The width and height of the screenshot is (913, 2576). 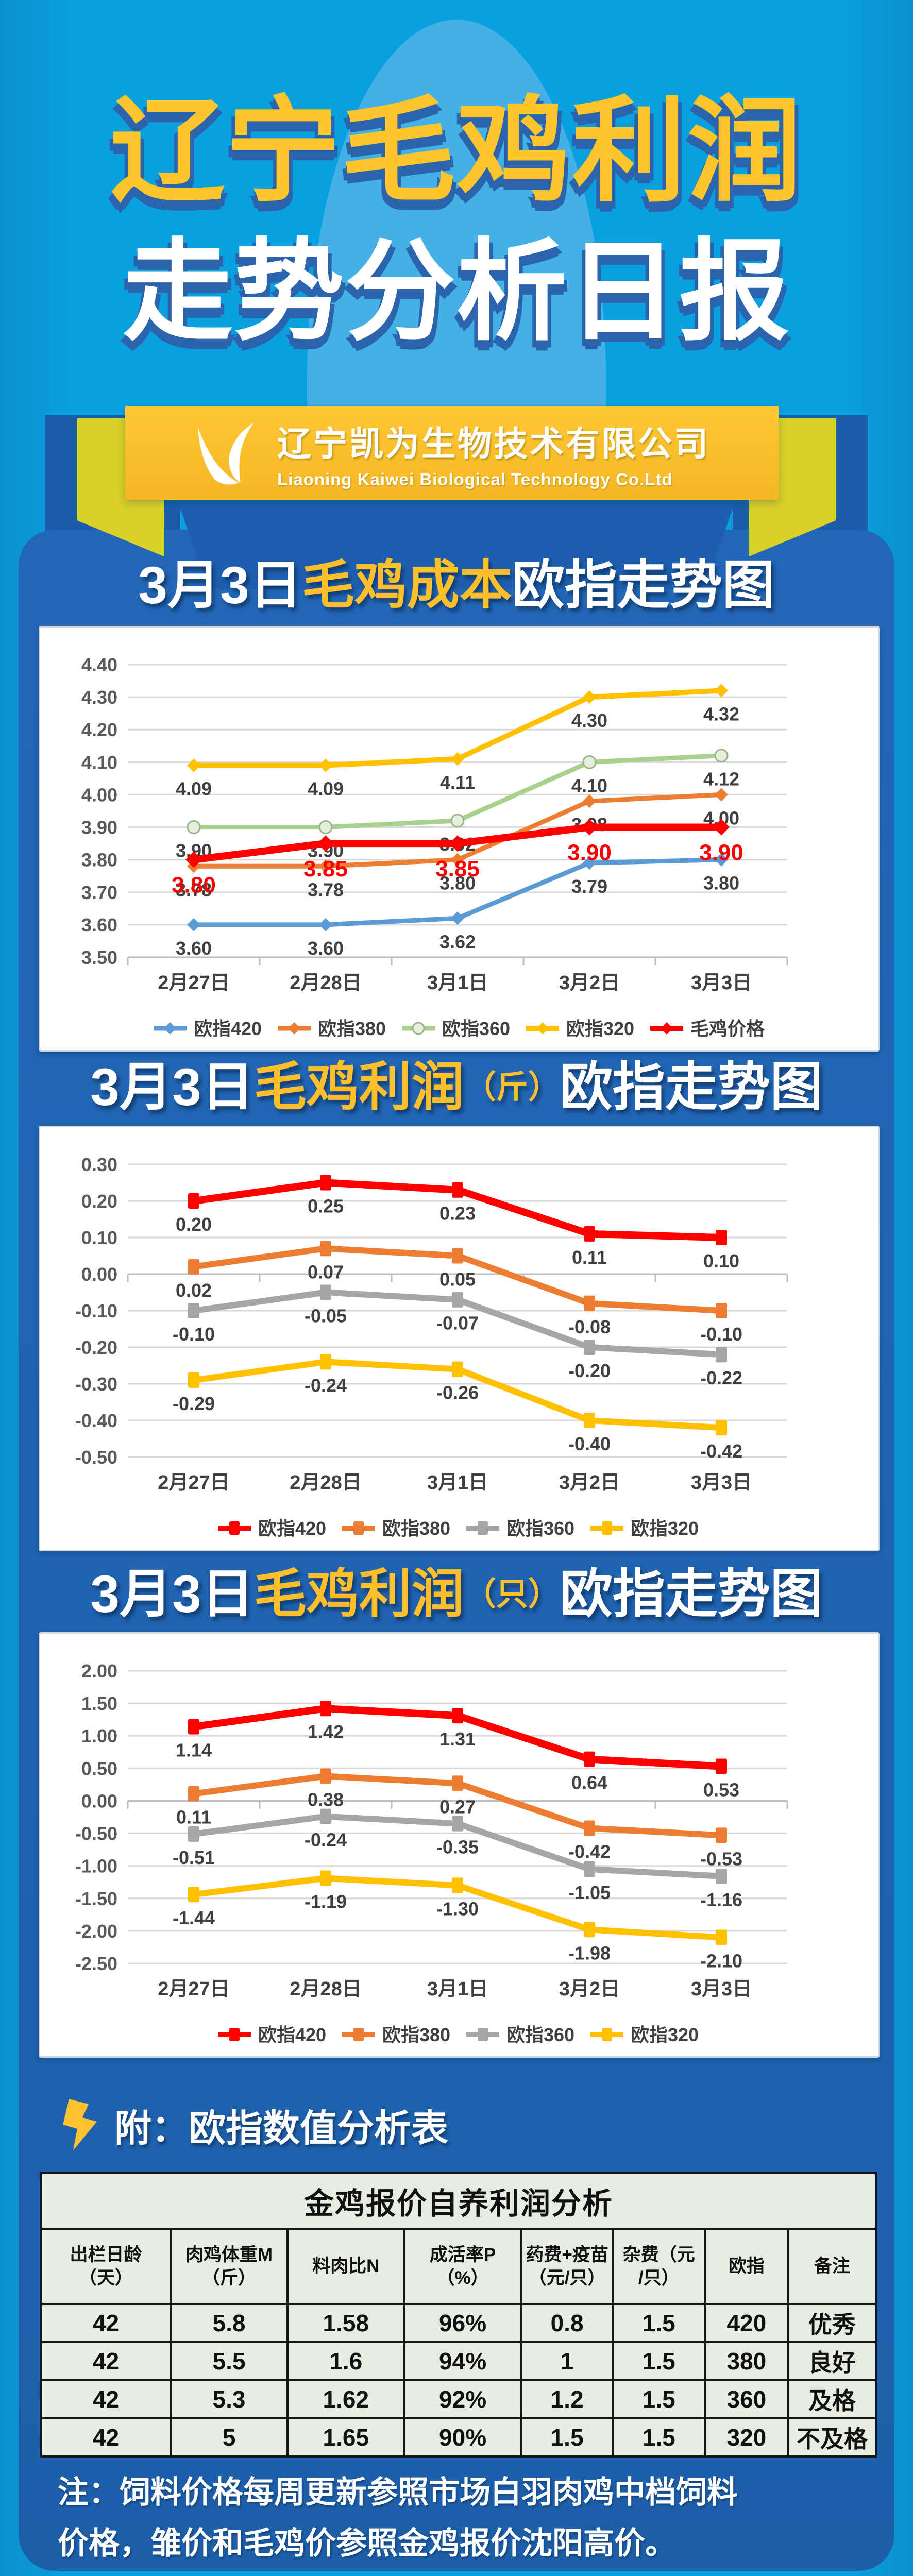 What do you see at coordinates (230, 2437) in the screenshot?
I see `table-cell: 5` at bounding box center [230, 2437].